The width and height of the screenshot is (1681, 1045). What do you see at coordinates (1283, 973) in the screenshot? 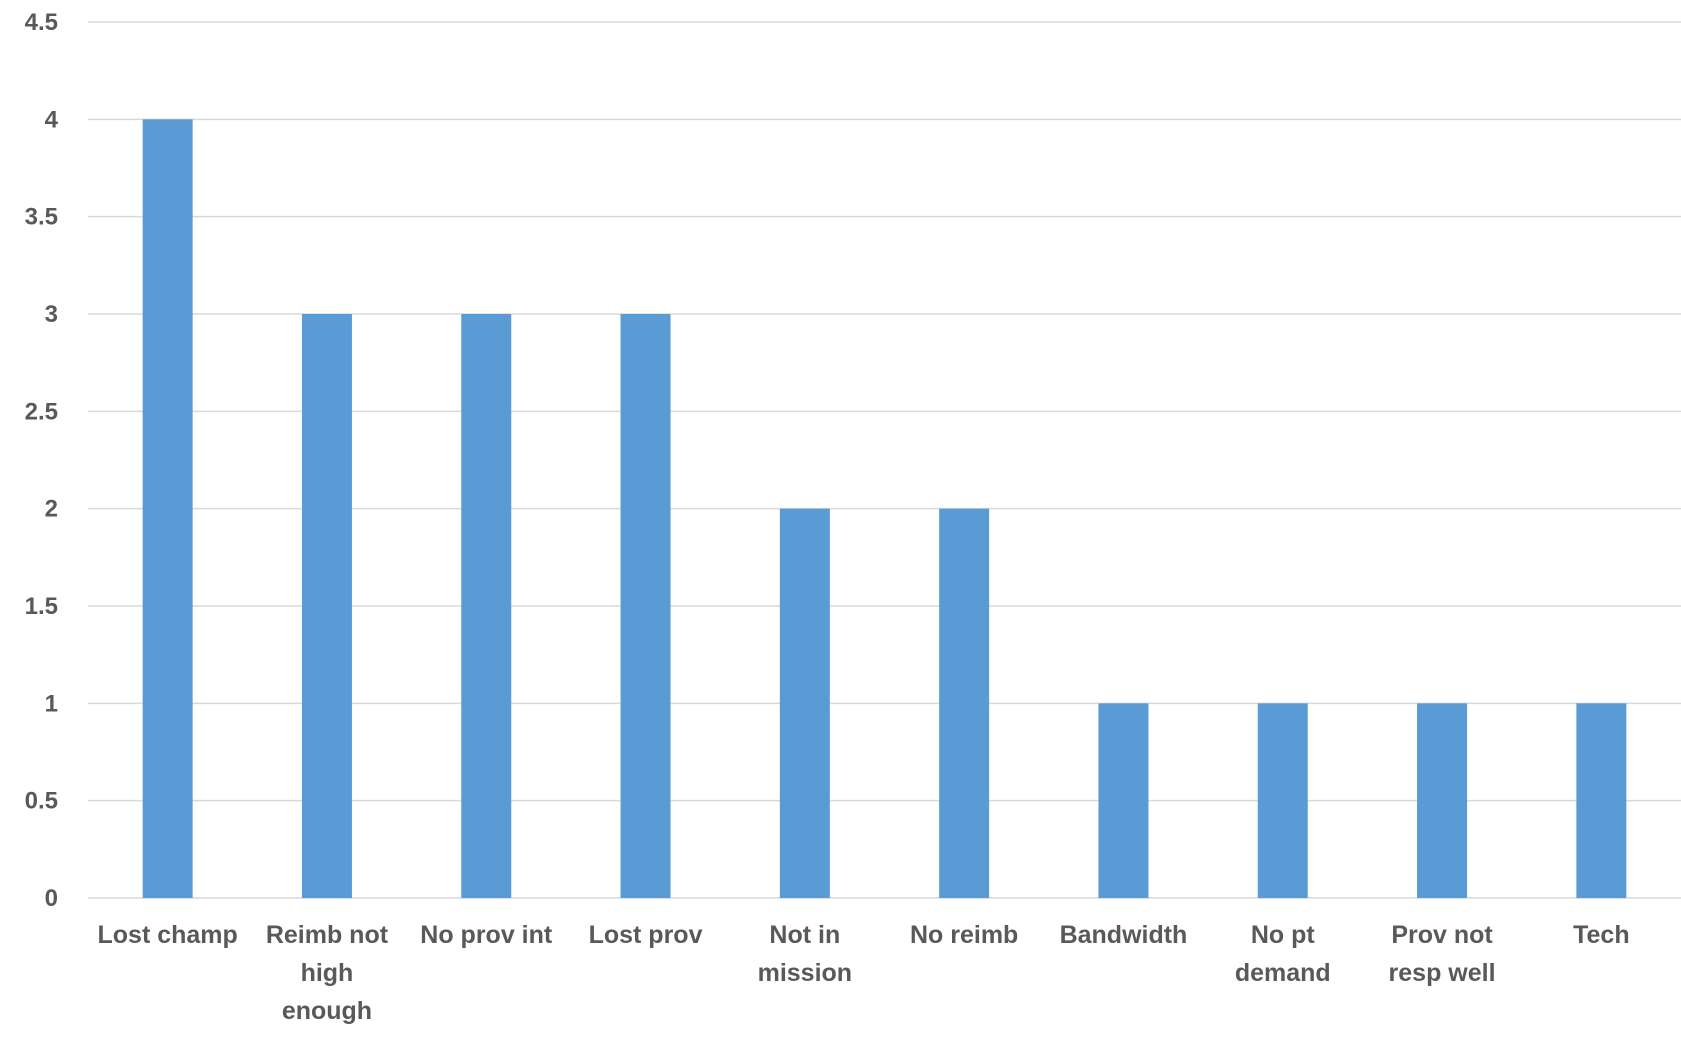
I see `x-tick-label-line: demand` at bounding box center [1283, 973].